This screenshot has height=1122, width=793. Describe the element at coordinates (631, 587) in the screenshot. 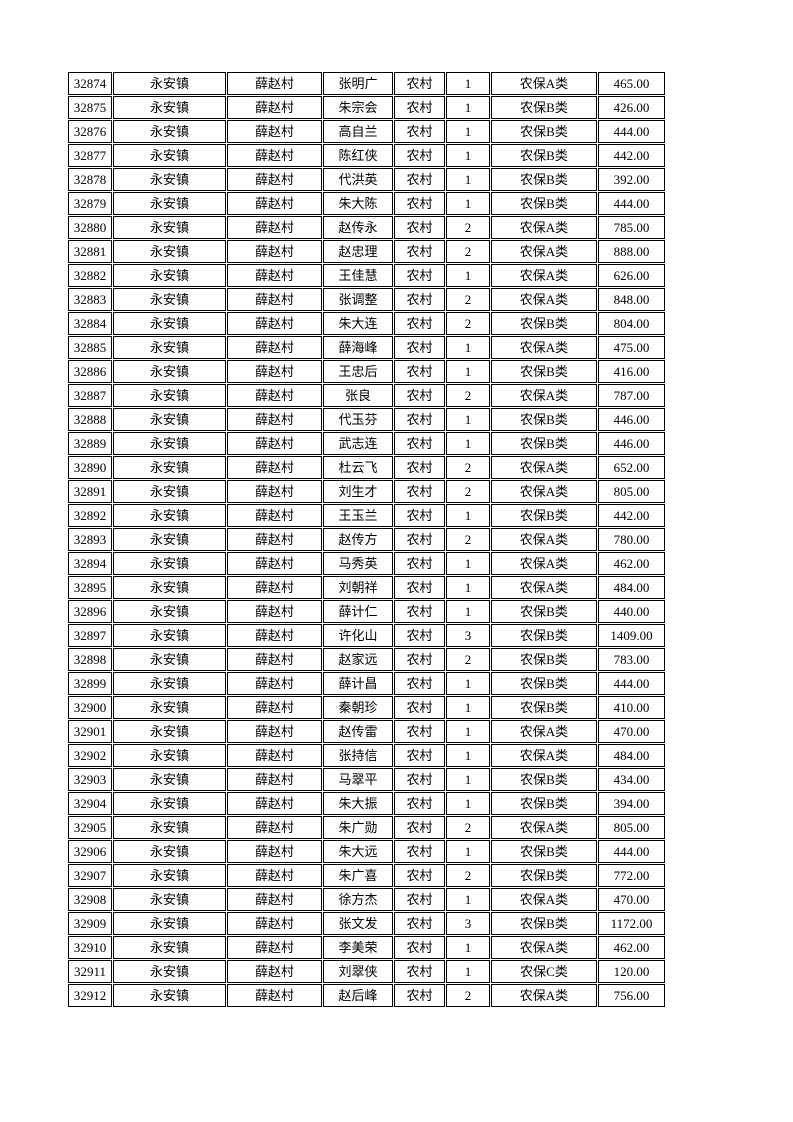

I see `cell-amount: 484.00` at that location.